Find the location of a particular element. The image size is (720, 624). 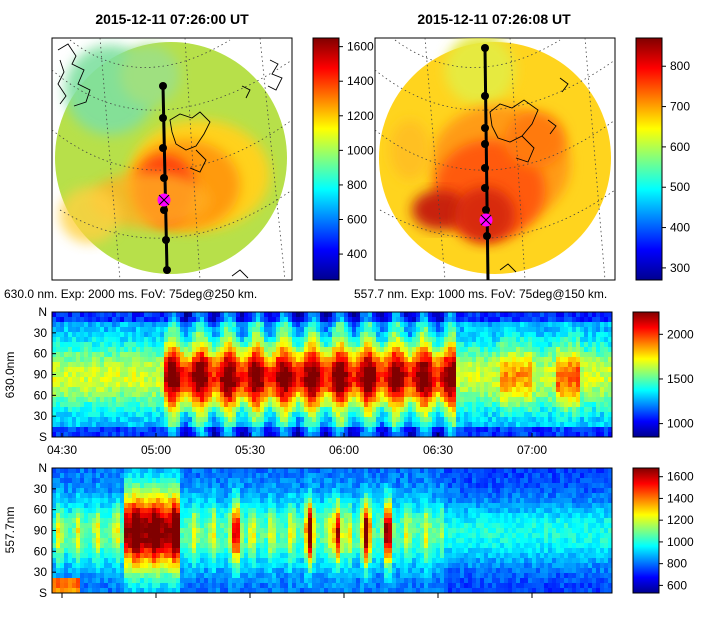

right-colorbar-tick-label: 500 is located at coordinates (680, 187).